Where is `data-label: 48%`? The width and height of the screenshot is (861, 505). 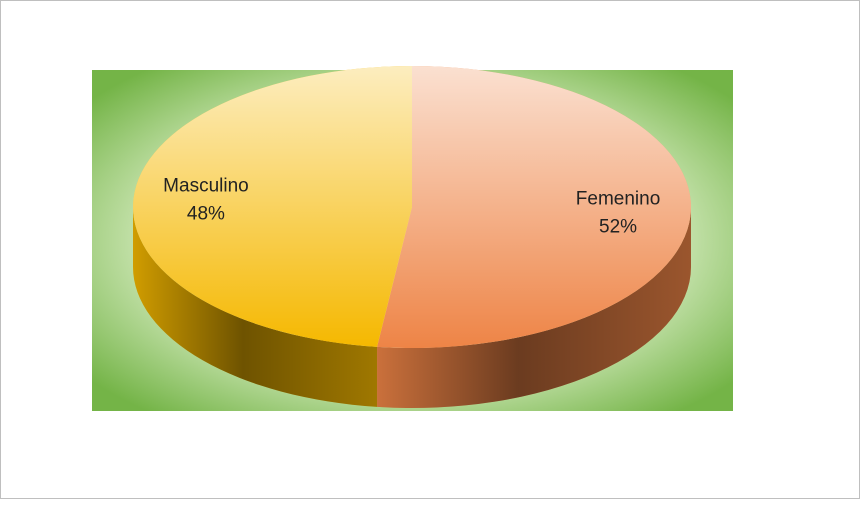 data-label: 48% is located at coordinates (206, 213).